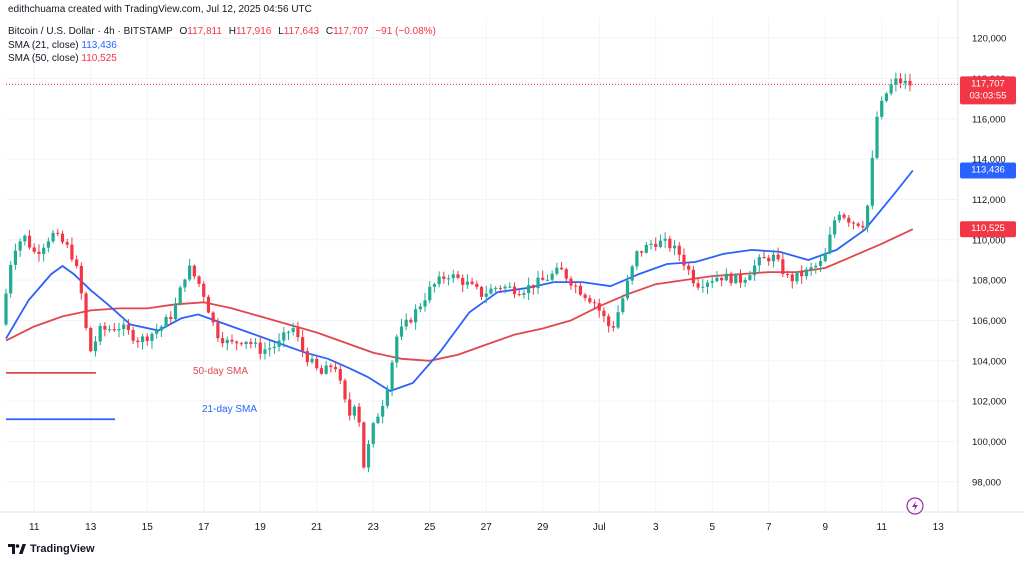 This screenshot has height=564, width=1024. Describe the element at coordinates (989, 200) in the screenshot. I see `y-tick-label: 112,000` at that location.